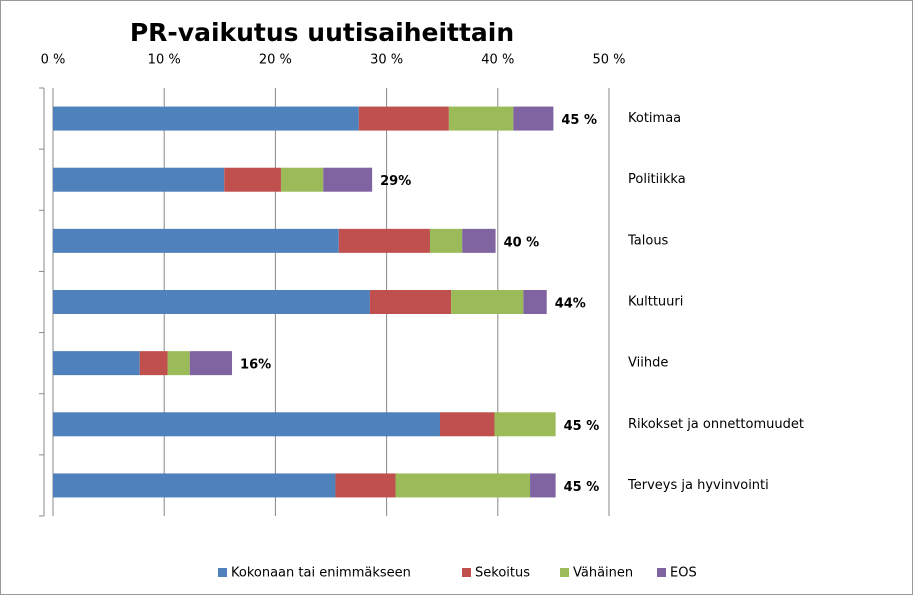  Describe the element at coordinates (570, 304) in the screenshot. I see `total-label: 44%` at that location.